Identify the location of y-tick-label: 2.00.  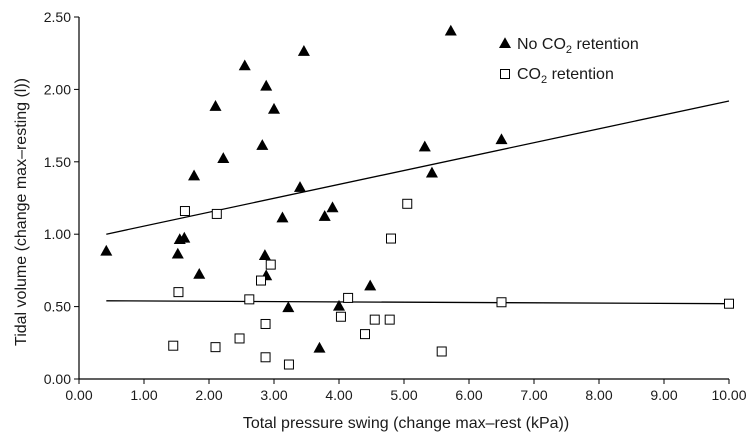
(57, 89).